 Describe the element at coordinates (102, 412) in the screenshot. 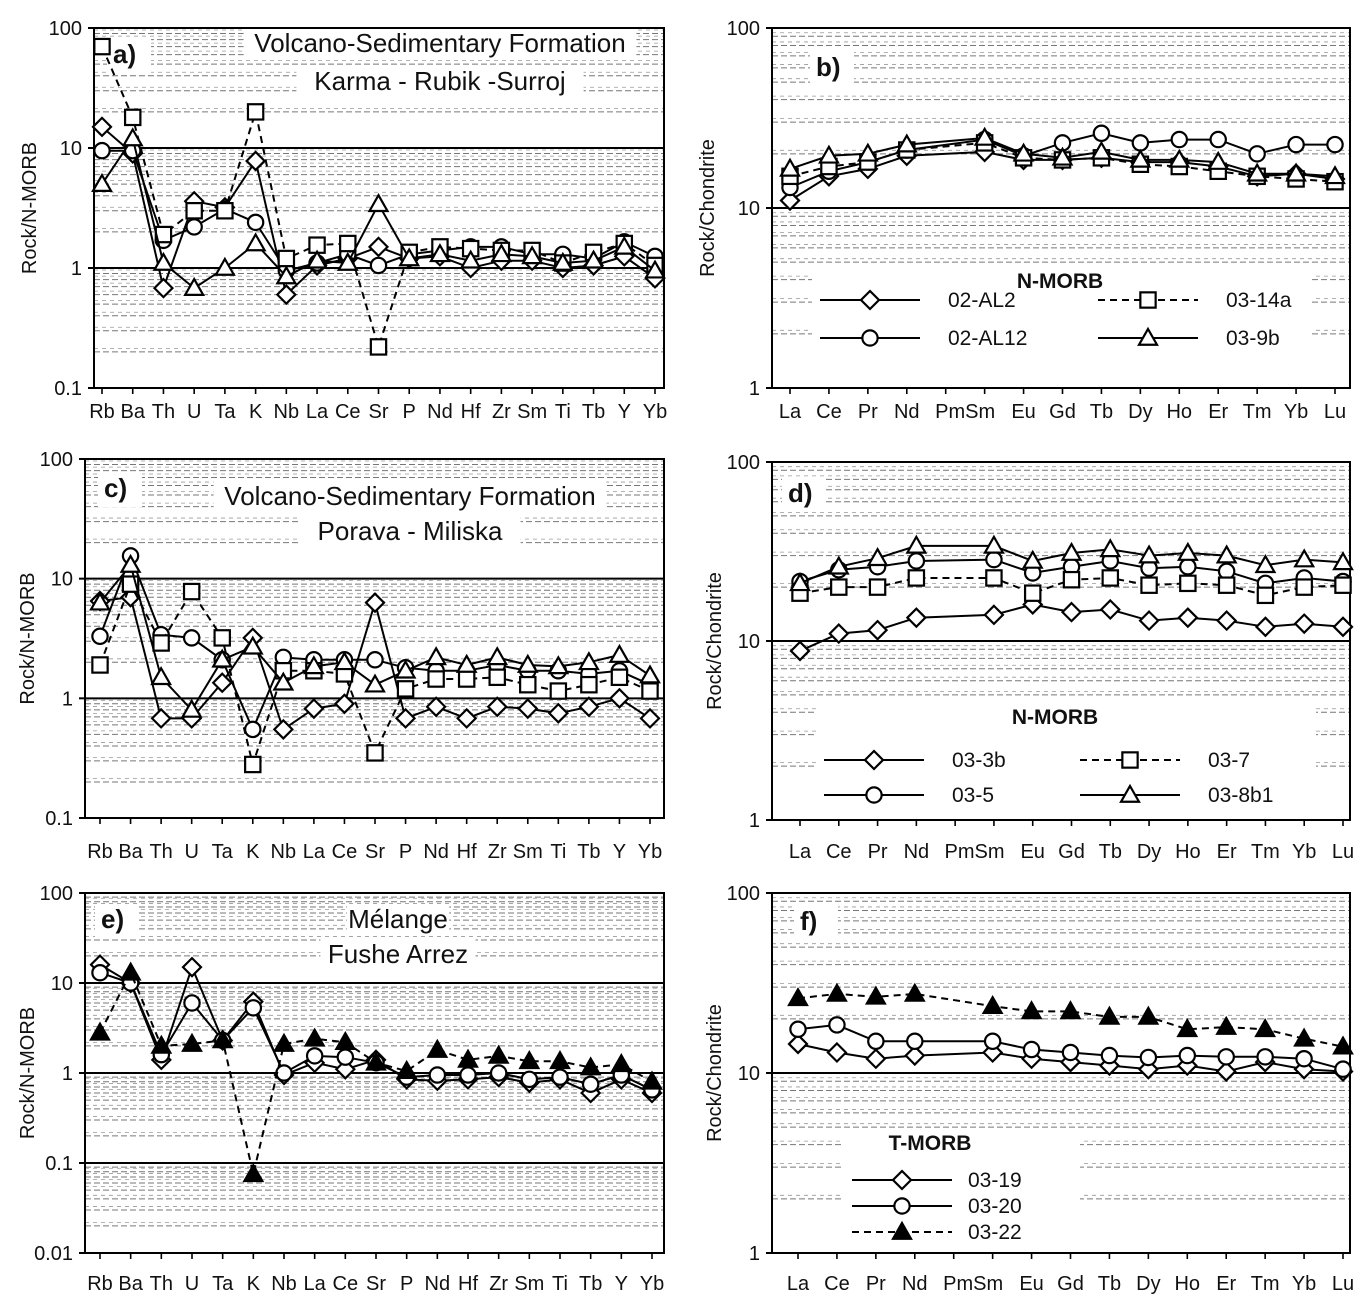

I see `x-tick-label: Rb` at that location.